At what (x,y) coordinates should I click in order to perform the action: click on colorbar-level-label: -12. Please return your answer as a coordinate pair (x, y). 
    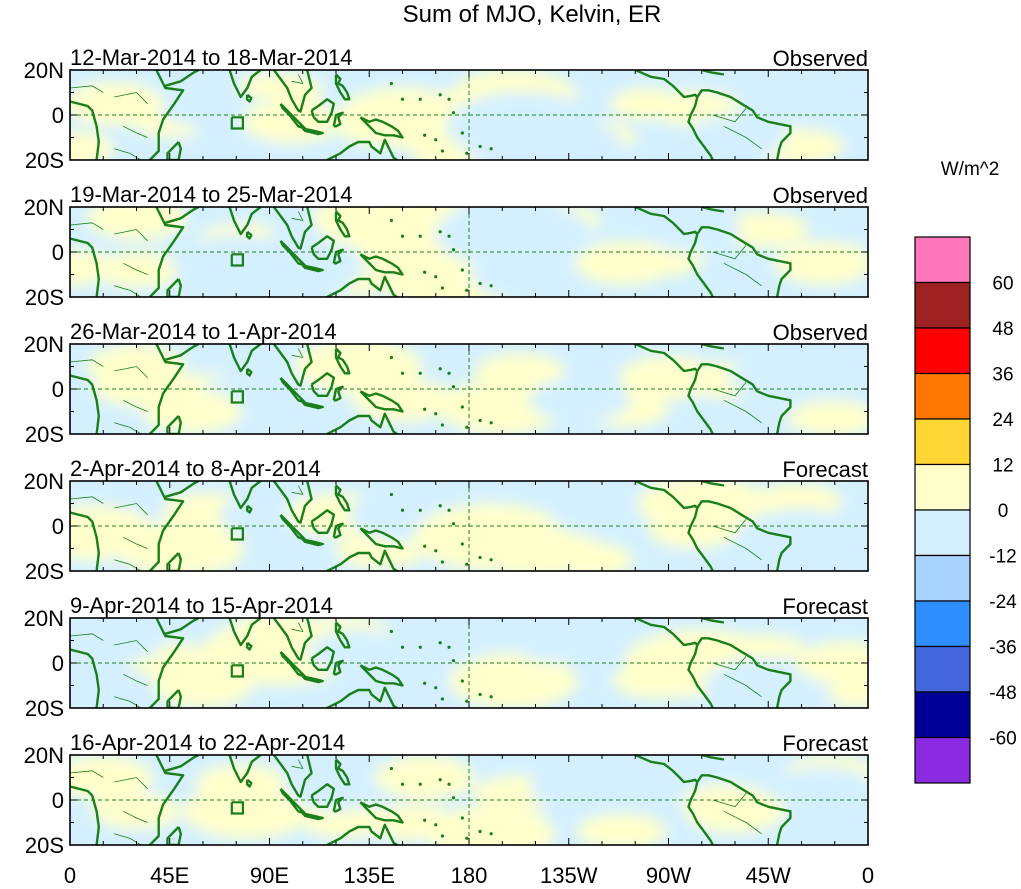
    Looking at the image, I should click on (1002, 557).